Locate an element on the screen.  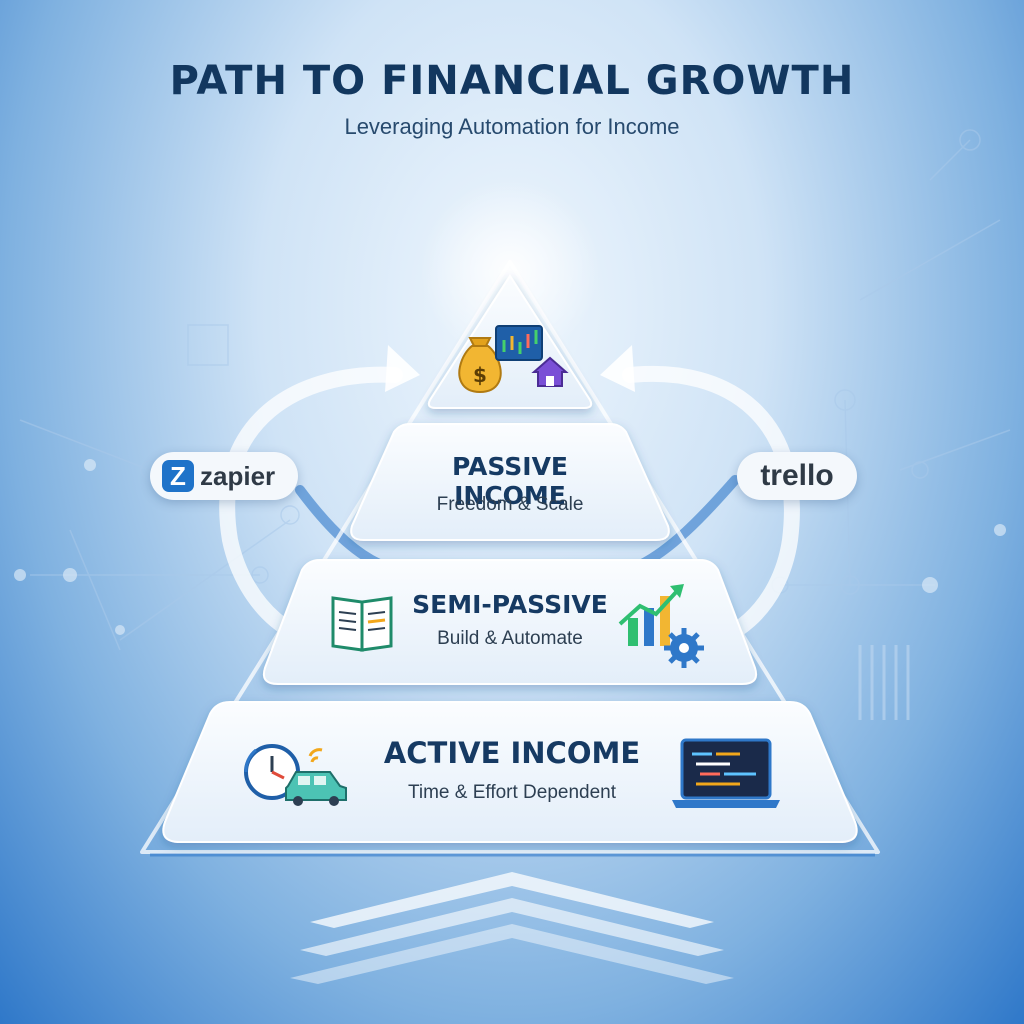
zapier-label: zapier is located at coordinates (238, 475).